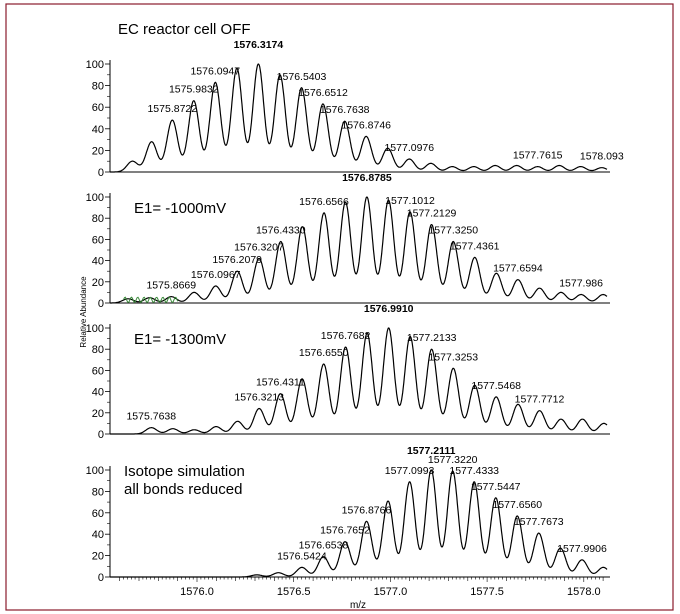  I want to click on panel-title: all bonds reduced, so click(183, 489).